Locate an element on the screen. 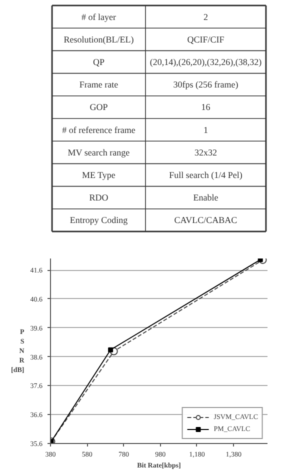 Image resolution: width=281 pixels, height=472 pixels. text: 2 is located at coordinates (205, 17).